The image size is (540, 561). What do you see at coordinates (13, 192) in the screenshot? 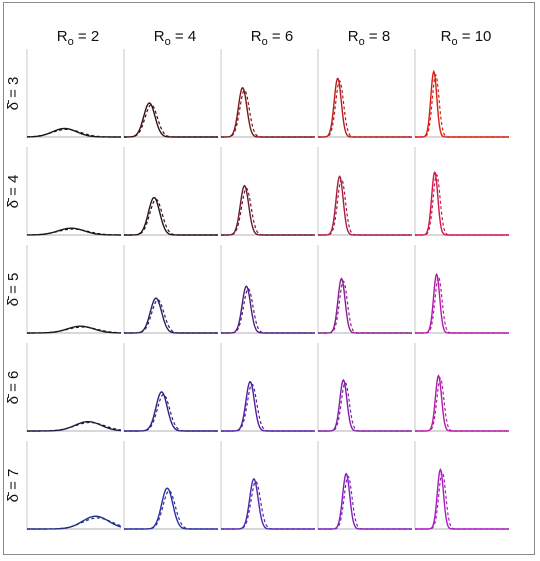
I see `row-label: δ̄ = 4` at bounding box center [13, 192].